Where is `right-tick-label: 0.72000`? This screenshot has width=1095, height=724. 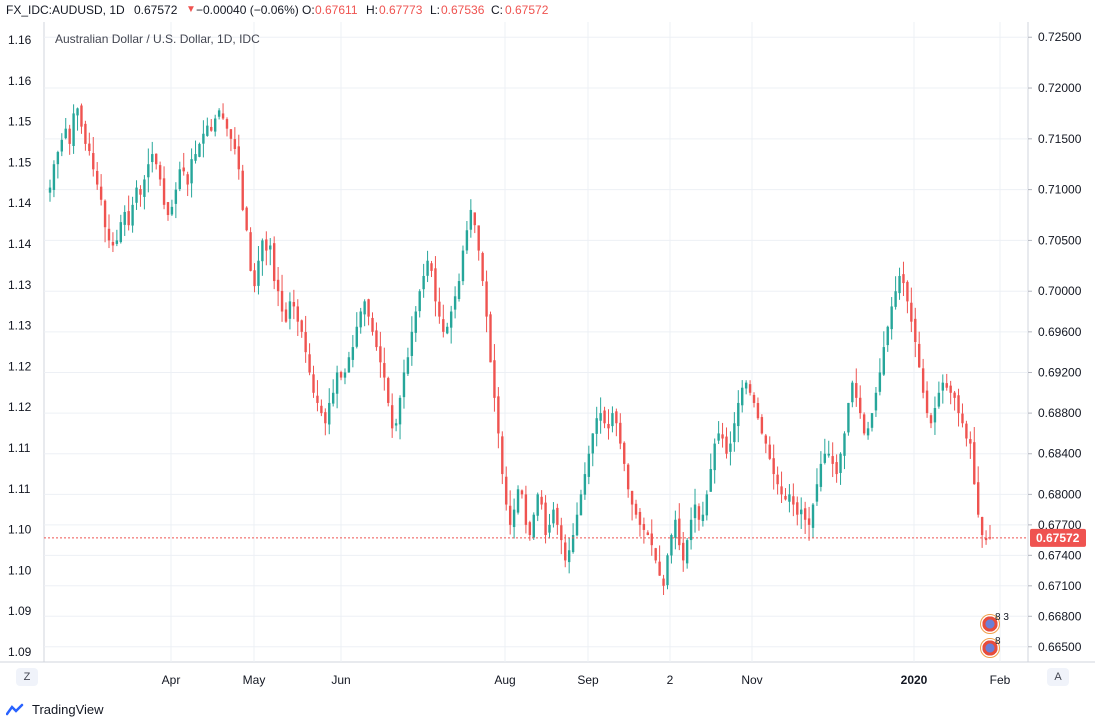 right-tick-label: 0.72000 is located at coordinates (1060, 88).